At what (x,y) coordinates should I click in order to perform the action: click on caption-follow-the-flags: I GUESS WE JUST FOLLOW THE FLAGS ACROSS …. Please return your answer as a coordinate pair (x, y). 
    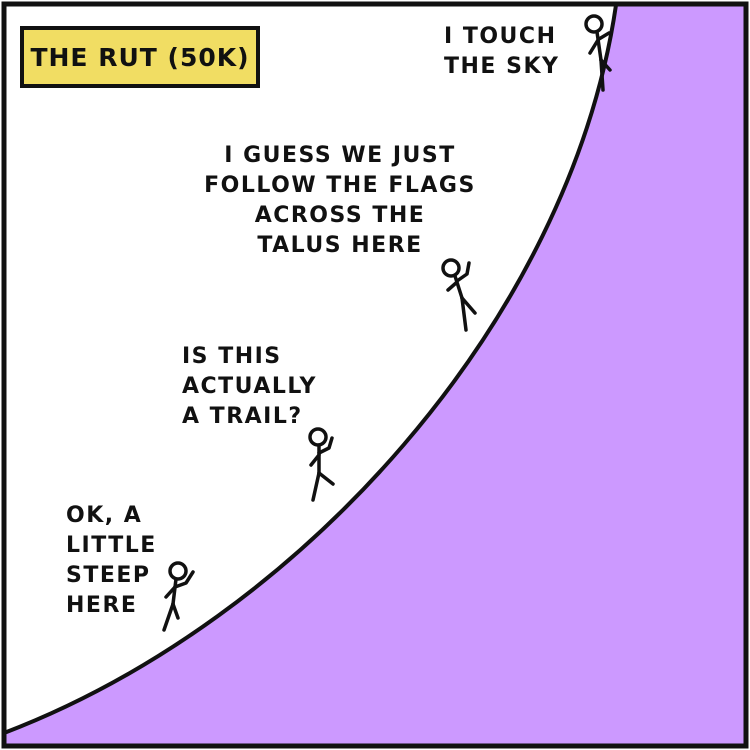
    Looking at the image, I should click on (340, 201).